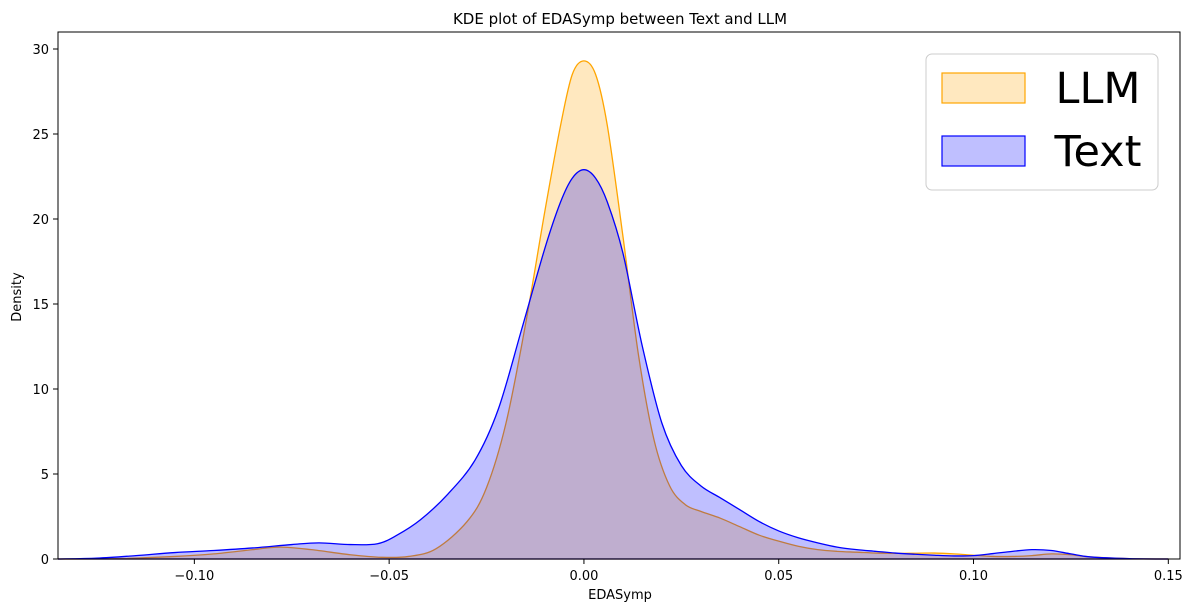  Describe the element at coordinates (40, 50) in the screenshot. I see `y-tick-label: 30` at that location.